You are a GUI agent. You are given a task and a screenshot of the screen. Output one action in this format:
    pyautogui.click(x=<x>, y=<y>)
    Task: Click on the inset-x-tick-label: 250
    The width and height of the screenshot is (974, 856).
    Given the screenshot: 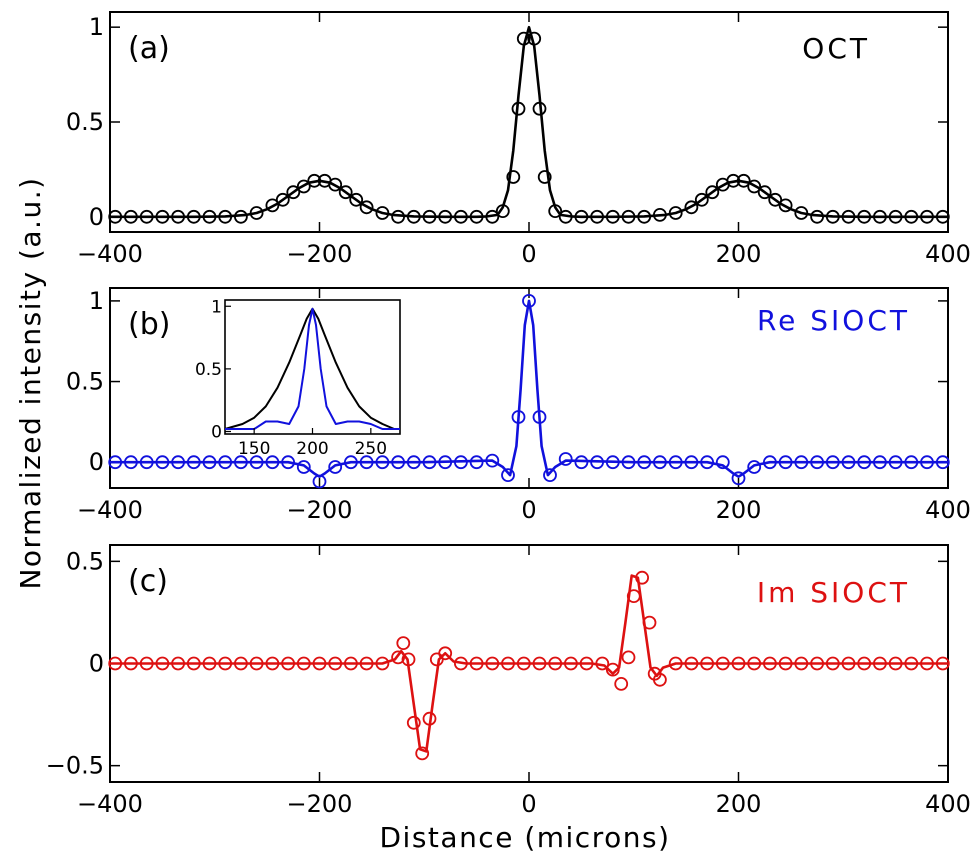 What is the action you would take?
    pyautogui.click(x=371, y=449)
    